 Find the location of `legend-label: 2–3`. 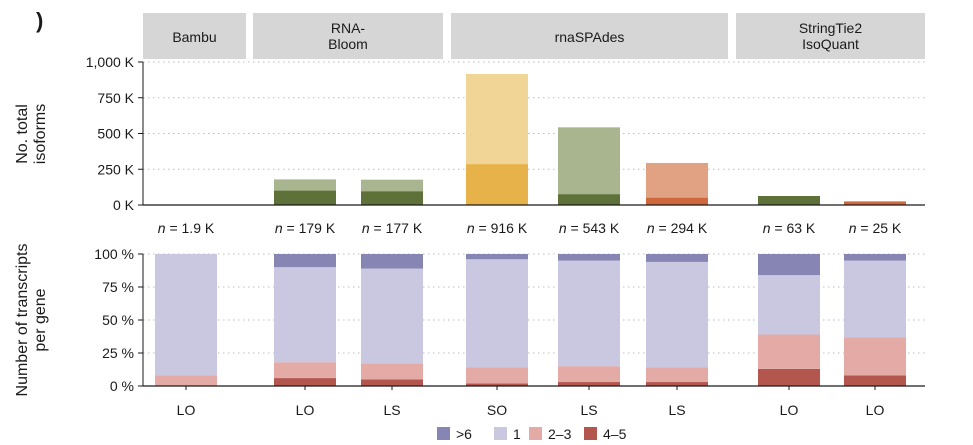

legend-label: 2–3 is located at coordinates (560, 434).